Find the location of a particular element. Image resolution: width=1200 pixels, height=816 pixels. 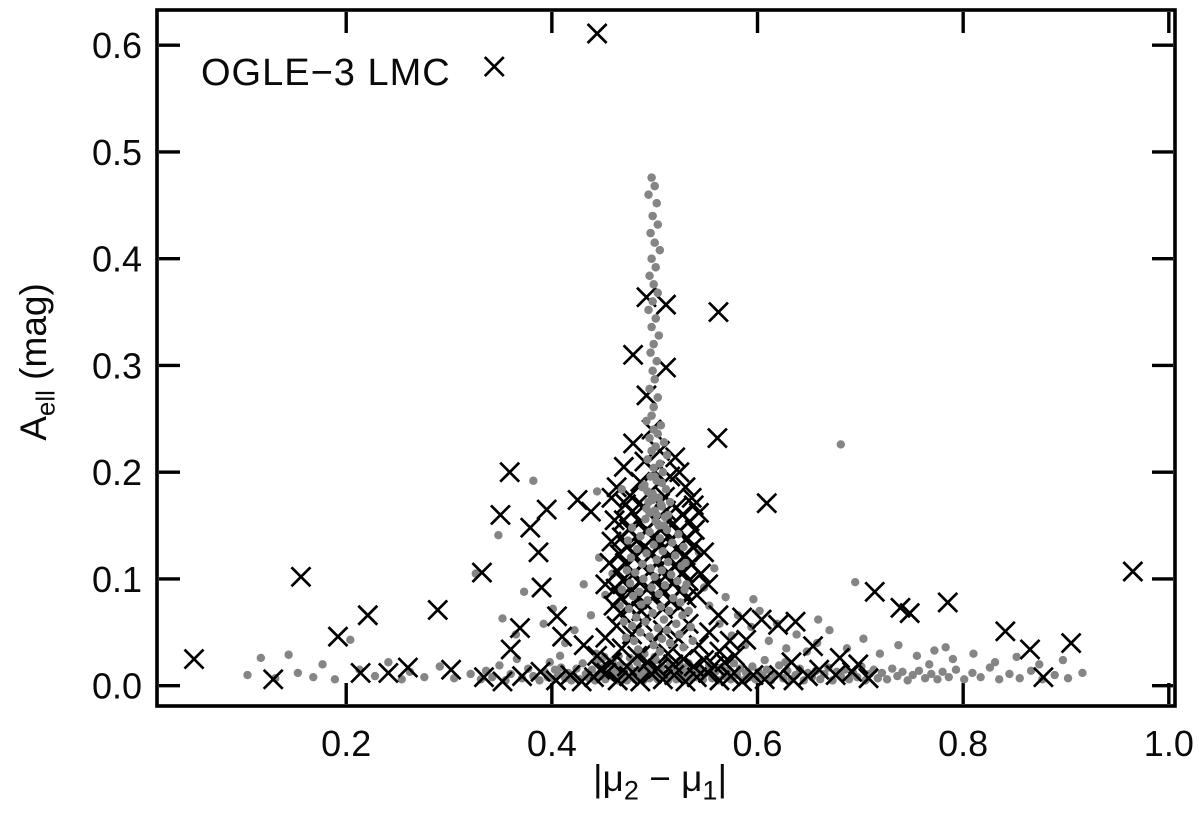

y-axis-label-main: A is located at coordinates (33, 428).